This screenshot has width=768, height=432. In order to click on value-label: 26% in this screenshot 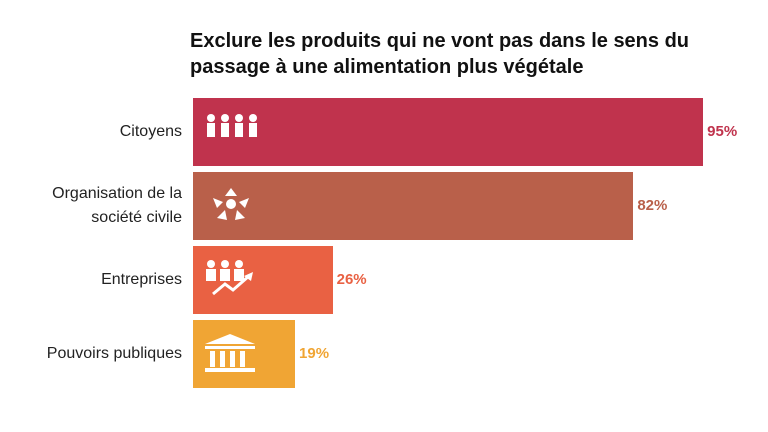, I will do `click(351, 279)`.